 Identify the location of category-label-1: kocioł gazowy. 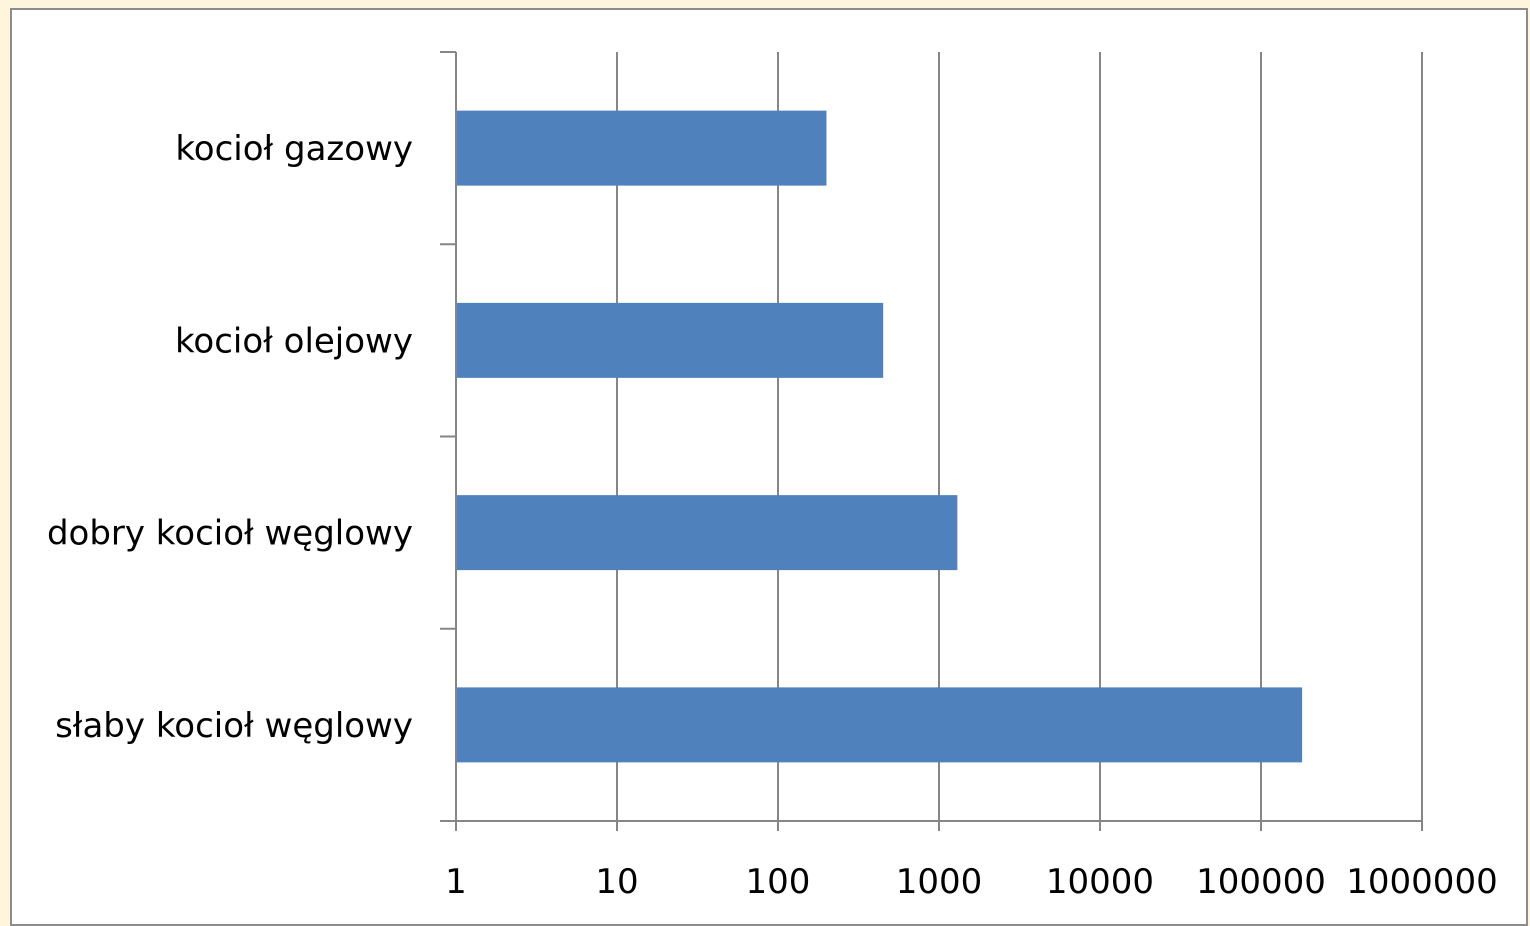
(294, 149).